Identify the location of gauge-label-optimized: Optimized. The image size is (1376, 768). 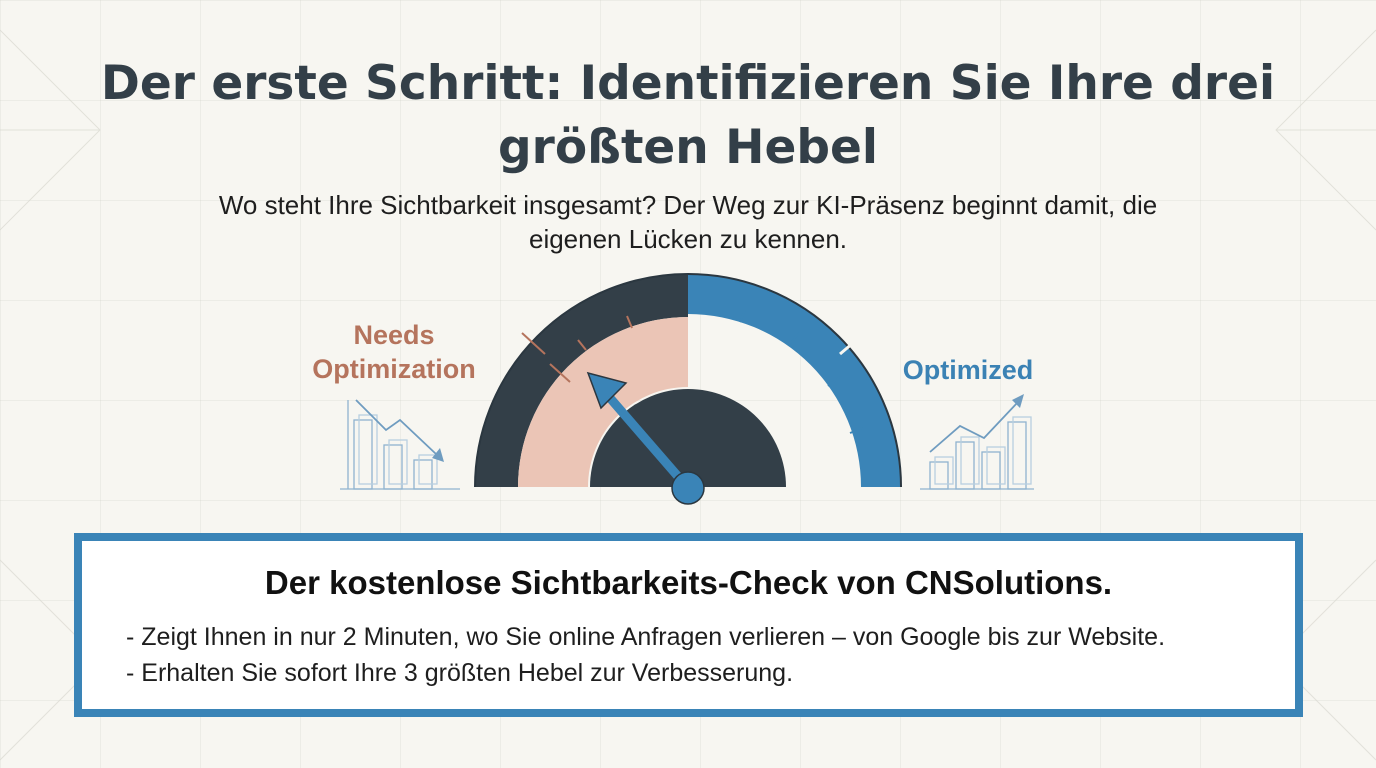
(968, 370).